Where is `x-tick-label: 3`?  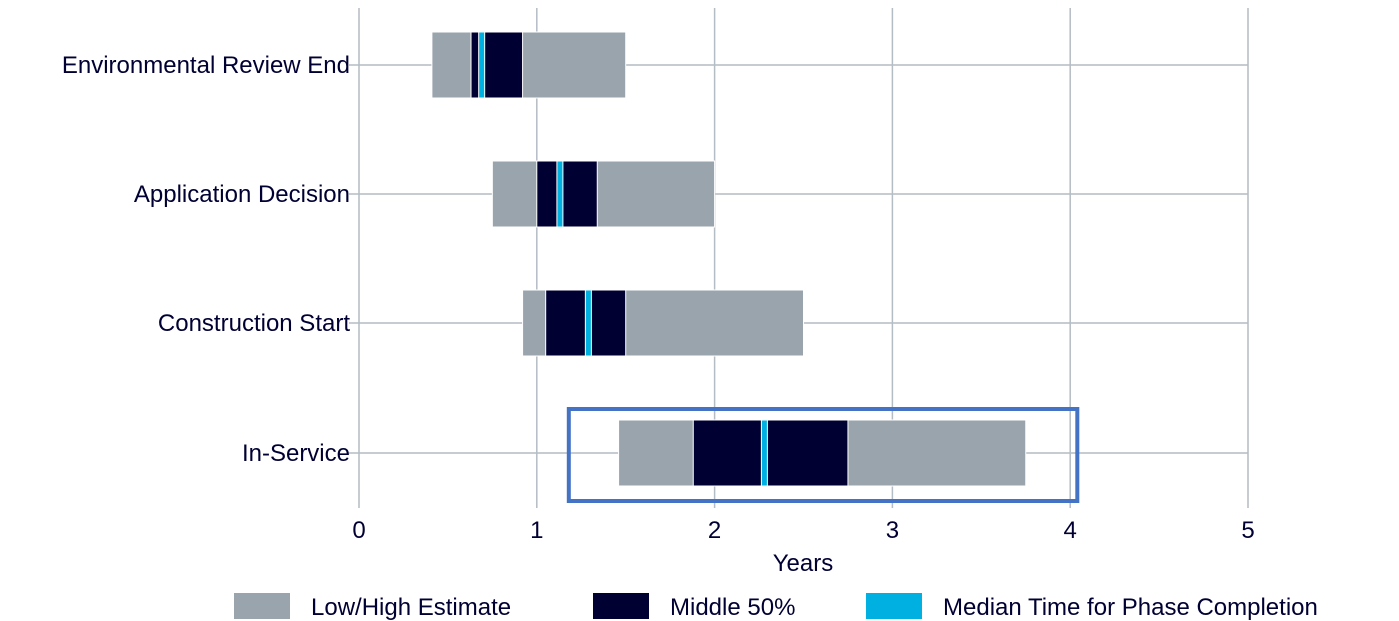
x-tick-label: 3 is located at coordinates (892, 530).